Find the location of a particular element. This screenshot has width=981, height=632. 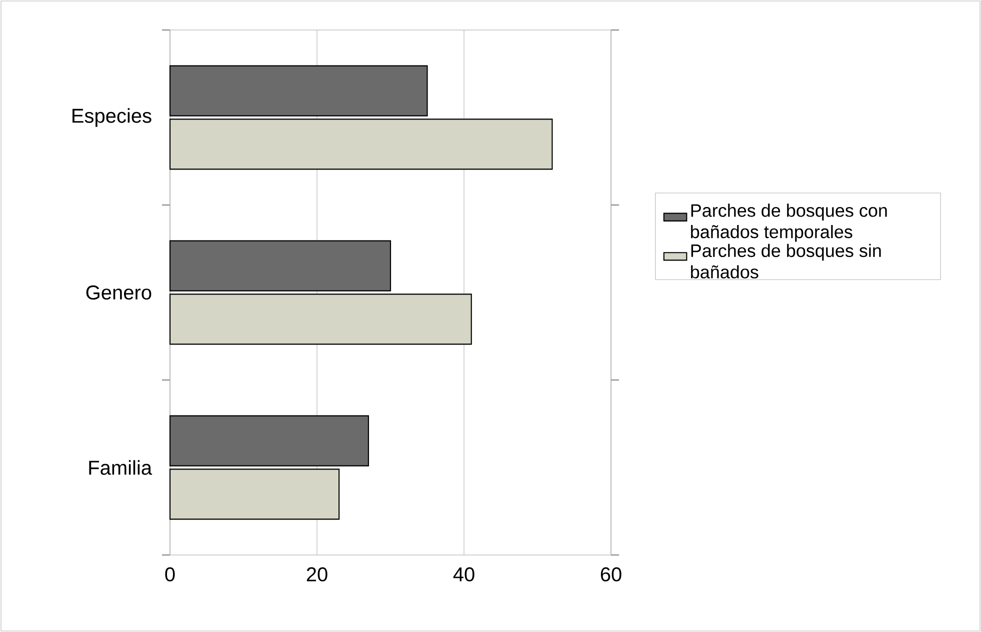

y-tick-label: Genero is located at coordinates (119, 292).